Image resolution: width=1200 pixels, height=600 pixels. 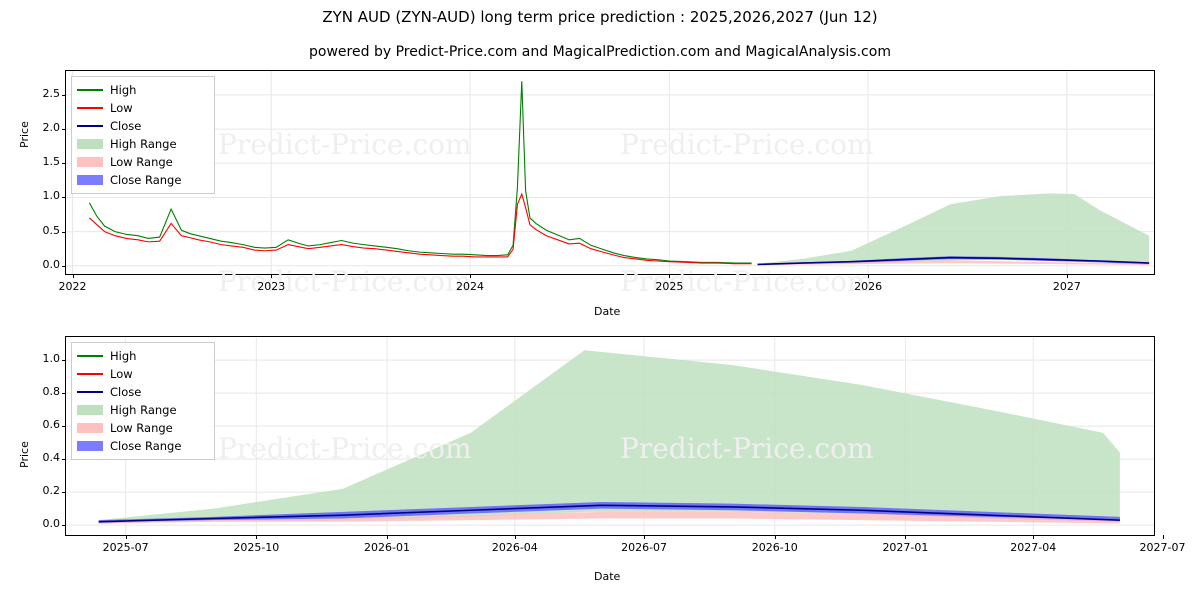 What do you see at coordinates (24, 454) in the screenshot?
I see `forecast-y-axis-label: Price` at bounding box center [24, 454].